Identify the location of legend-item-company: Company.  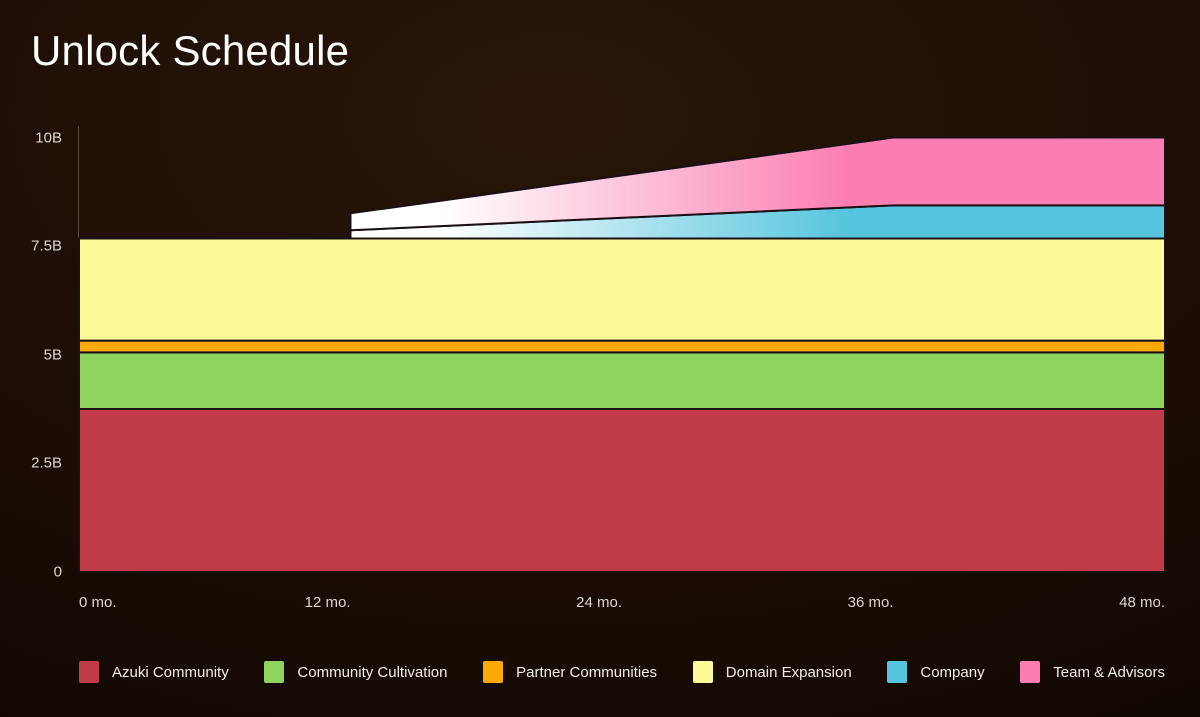
(936, 672).